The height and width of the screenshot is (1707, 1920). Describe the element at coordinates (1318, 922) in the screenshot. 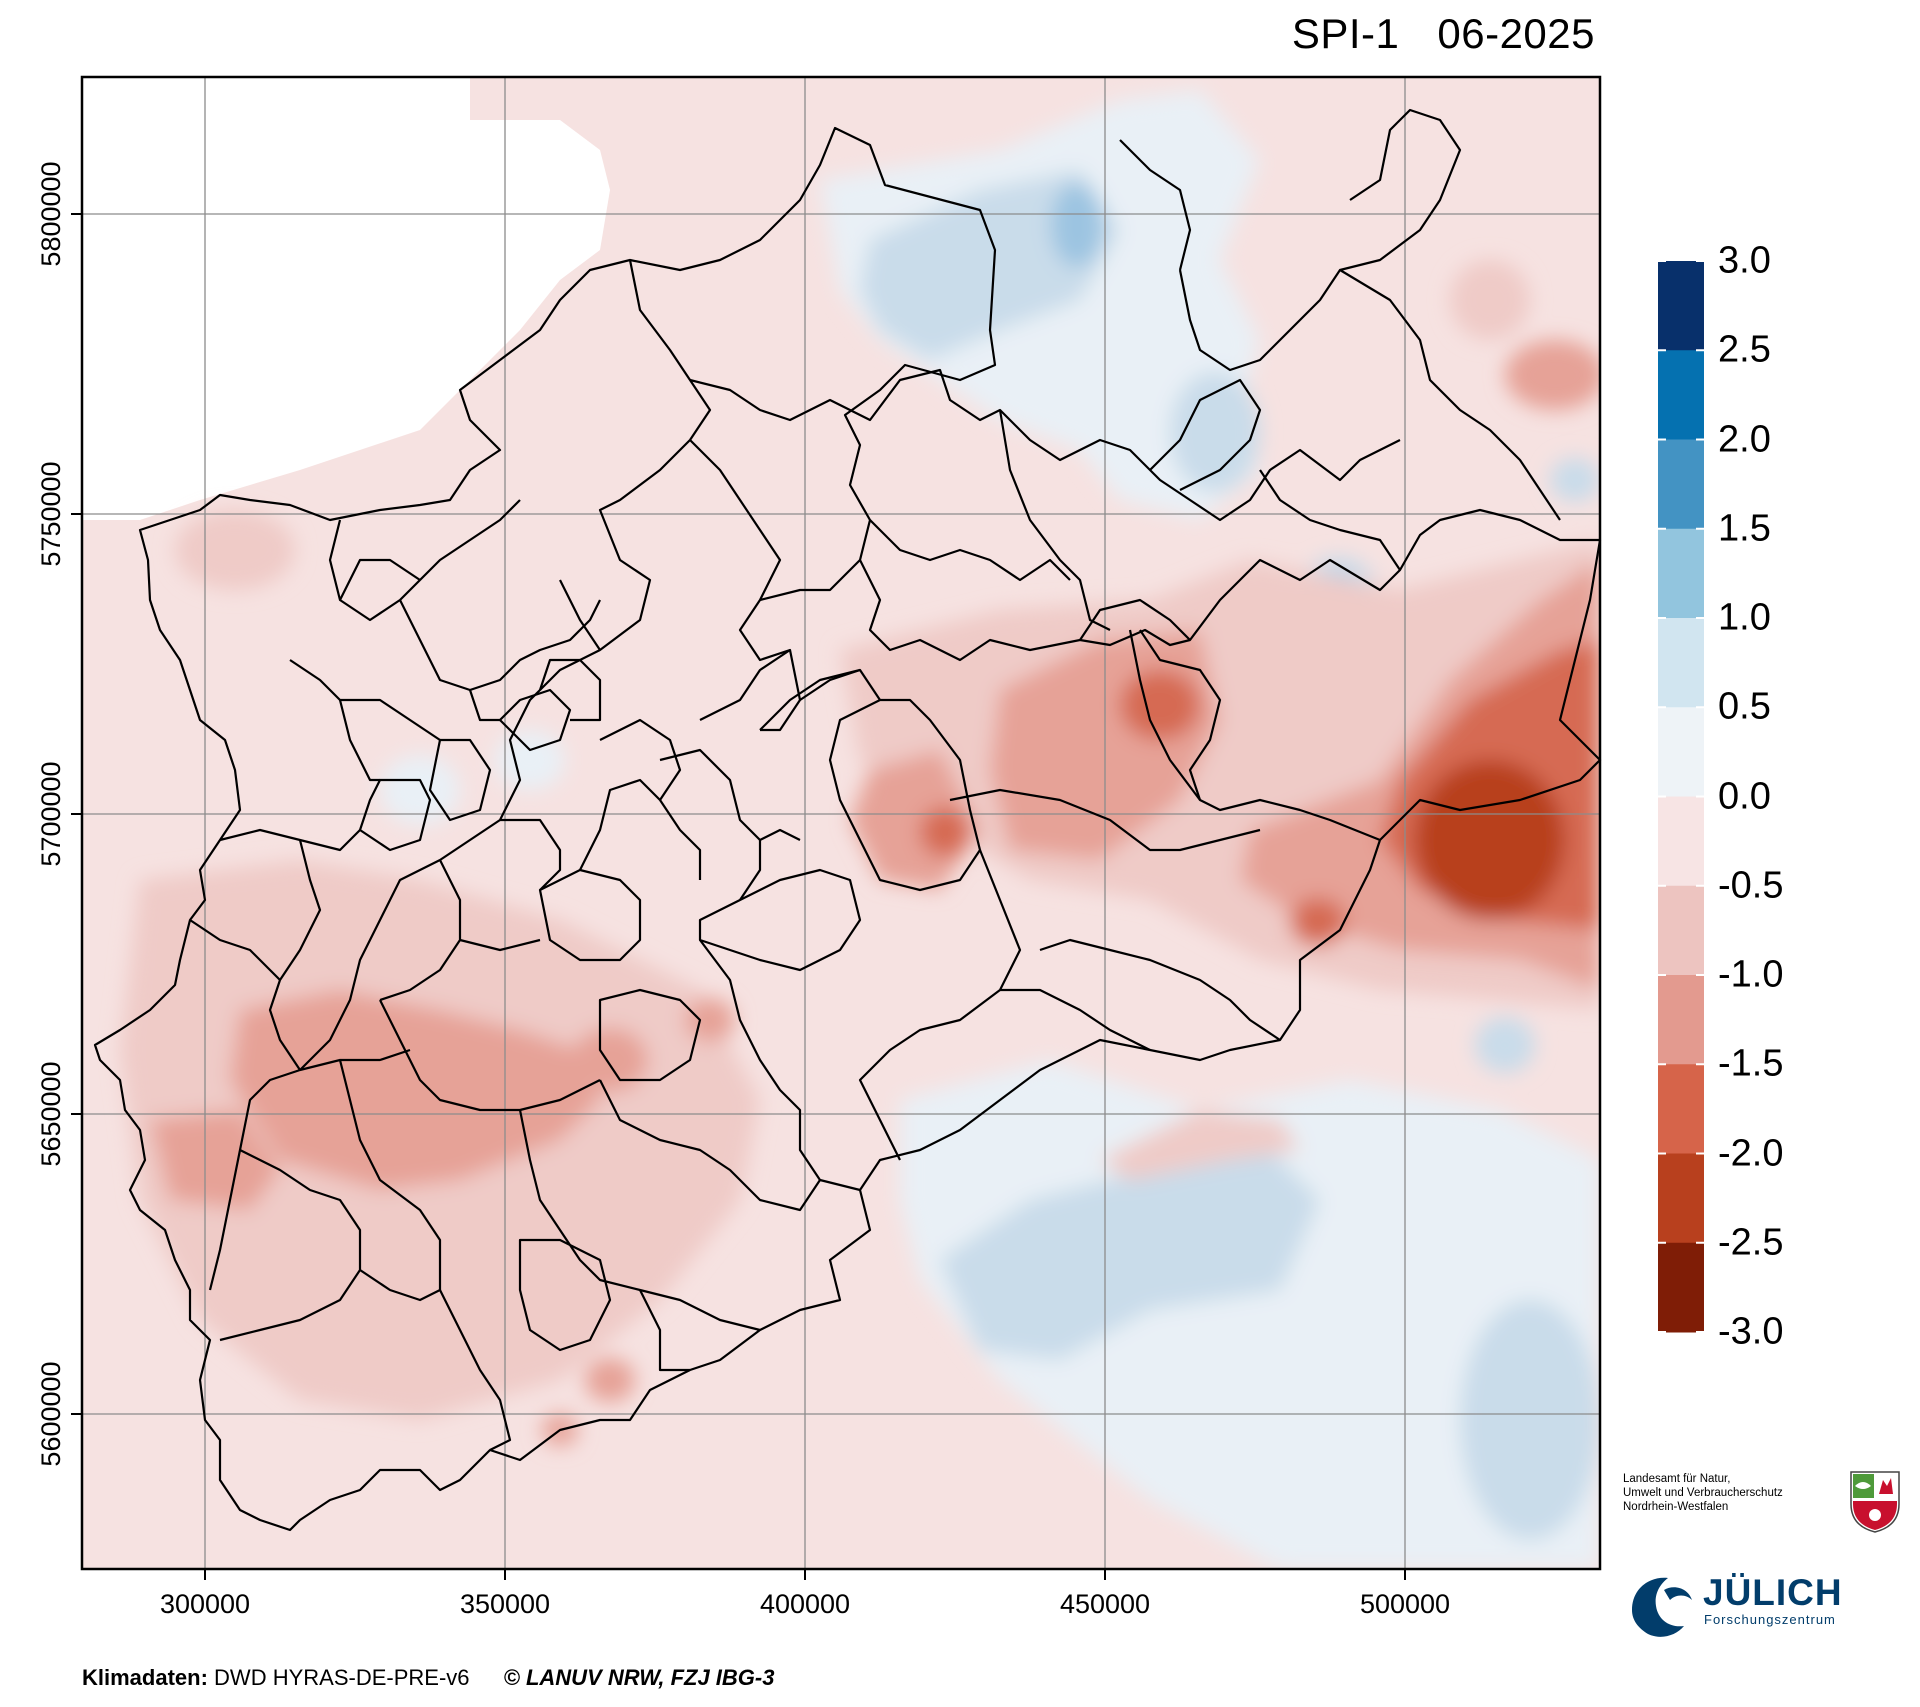

I see `field-neg-strong-east2` at that location.